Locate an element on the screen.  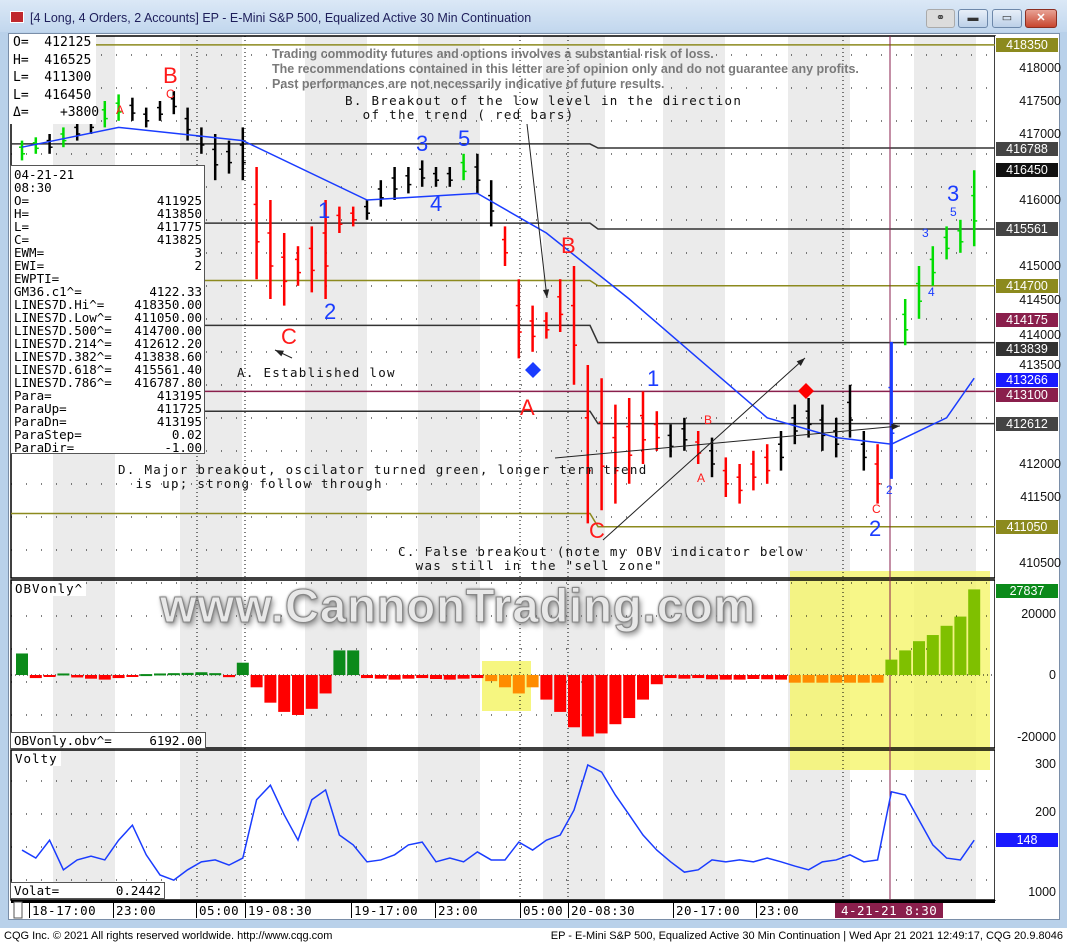
info-row: LINES7D.500^= 414700.00 is located at coordinates (108, 330).